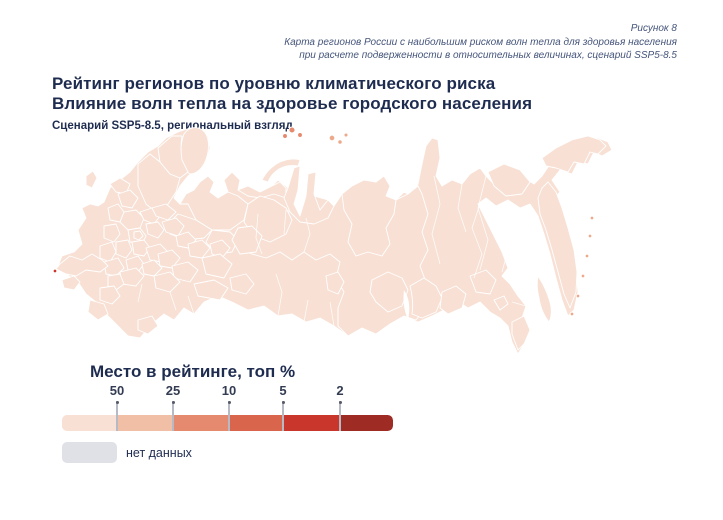 The width and height of the screenshot is (723, 520). Describe the element at coordinates (199, 249) in the screenshot. I see `region-tatarstan` at that location.